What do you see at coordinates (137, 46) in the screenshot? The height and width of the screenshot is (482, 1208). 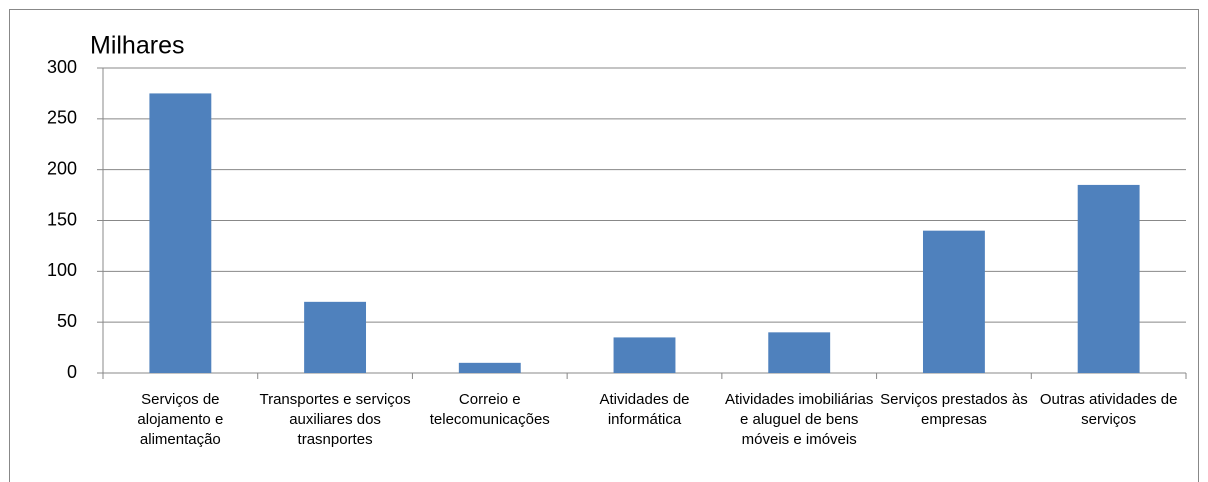 I see `y-axis-label: Milhares` at bounding box center [137, 46].